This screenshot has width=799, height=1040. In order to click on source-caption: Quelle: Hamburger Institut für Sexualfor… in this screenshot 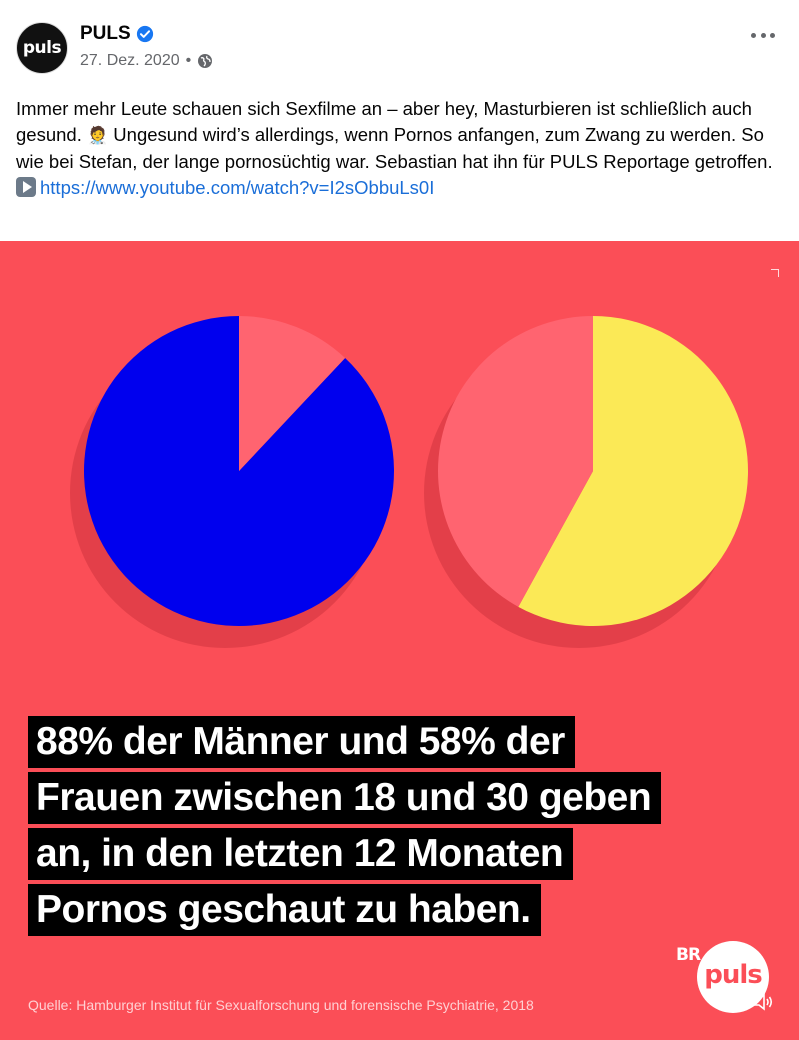, I will do `click(281, 1005)`.